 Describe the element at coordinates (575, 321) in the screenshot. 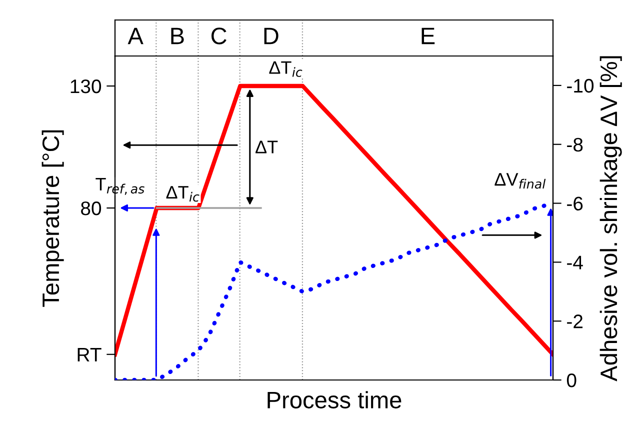

I see `y2-tick-label: -2` at that location.